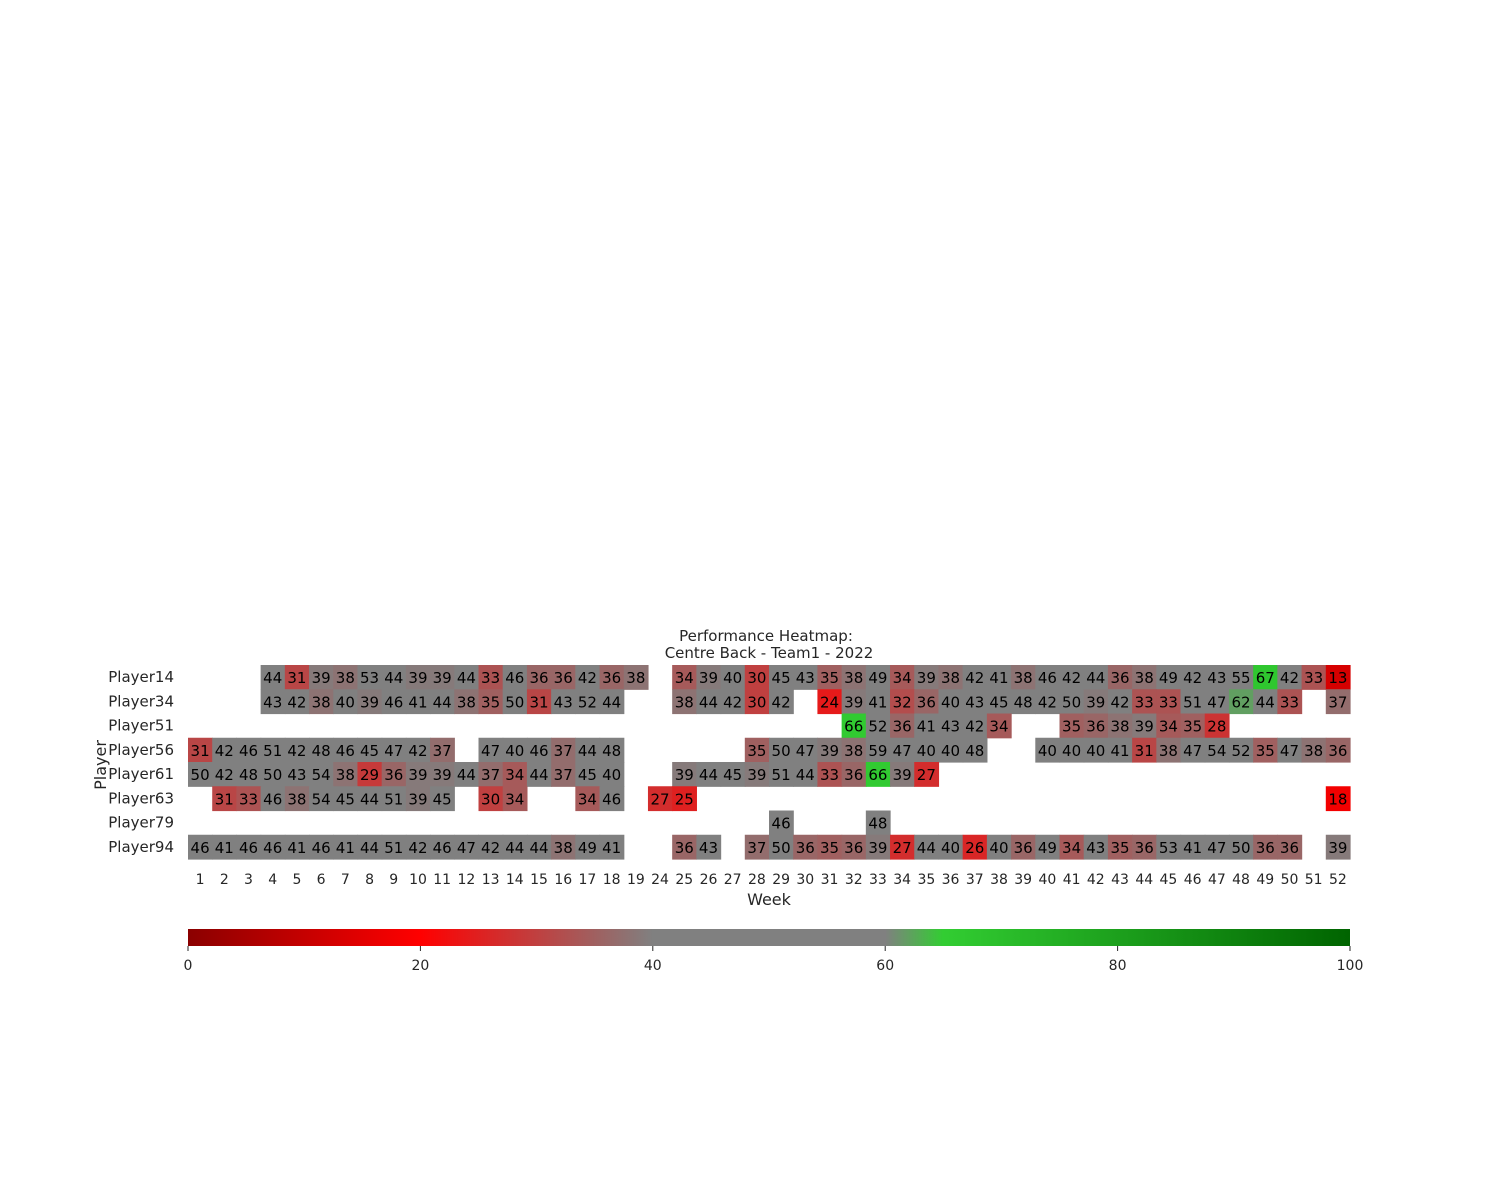 This screenshot has width=1500, height=1200. I want to click on x-tick-label: 19, so click(636, 880).